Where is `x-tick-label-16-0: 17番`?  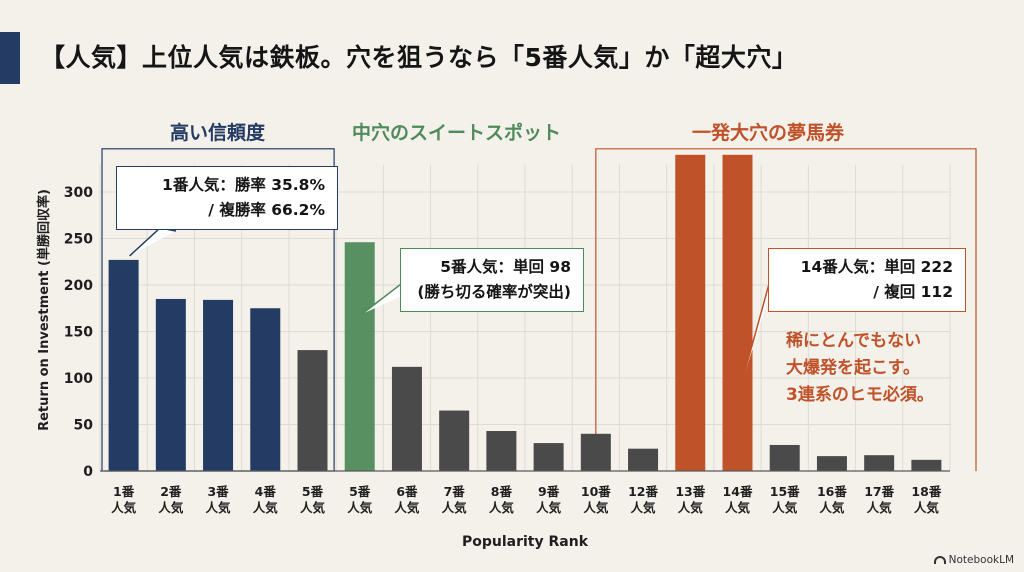 x-tick-label-16-0: 17番 is located at coordinates (879, 491).